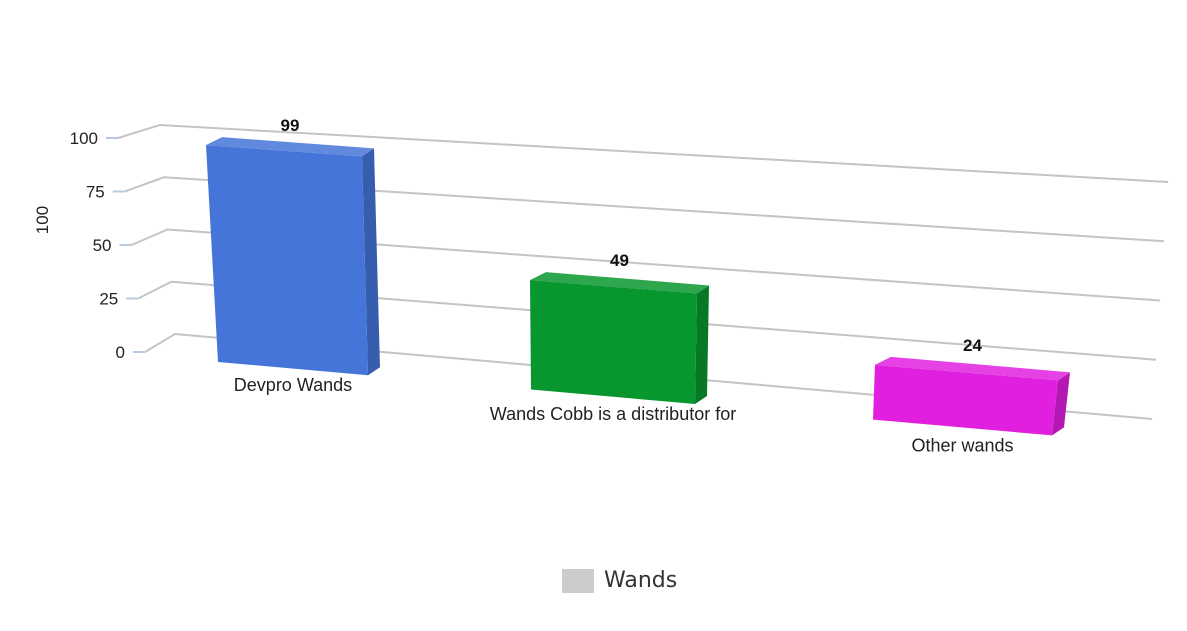 The width and height of the screenshot is (1187, 631). What do you see at coordinates (972, 345) in the screenshot?
I see `data-label: 24` at bounding box center [972, 345].